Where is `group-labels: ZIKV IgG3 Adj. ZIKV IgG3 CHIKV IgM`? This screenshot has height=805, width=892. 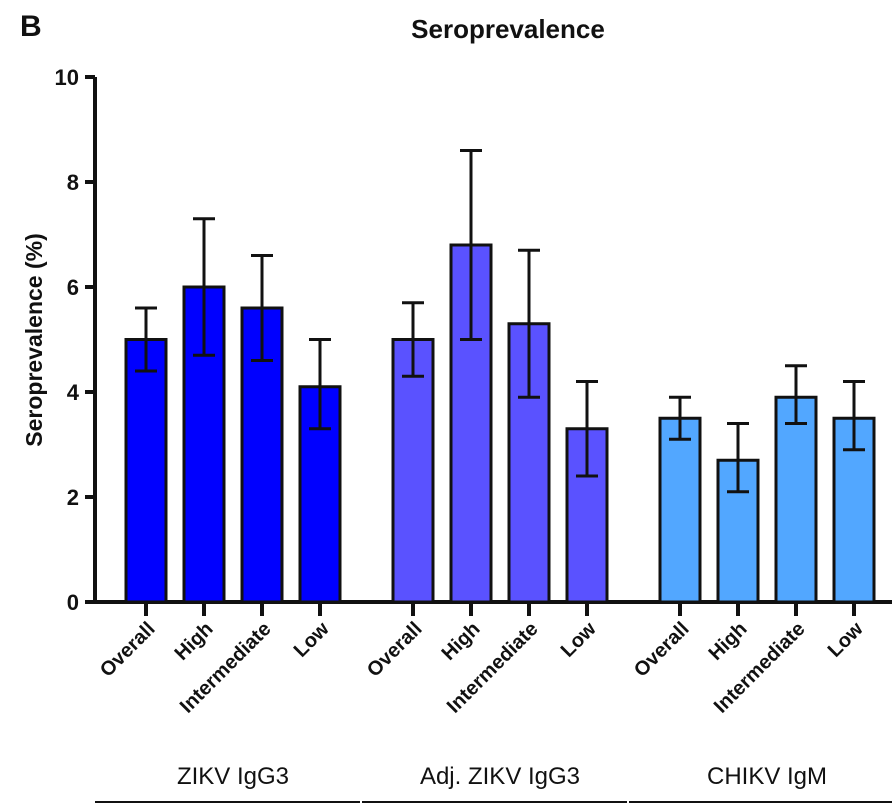
group-labels: ZIKV IgG3 Adj. ZIKV IgG3 CHIKV IgM is located at coordinates (493, 783).